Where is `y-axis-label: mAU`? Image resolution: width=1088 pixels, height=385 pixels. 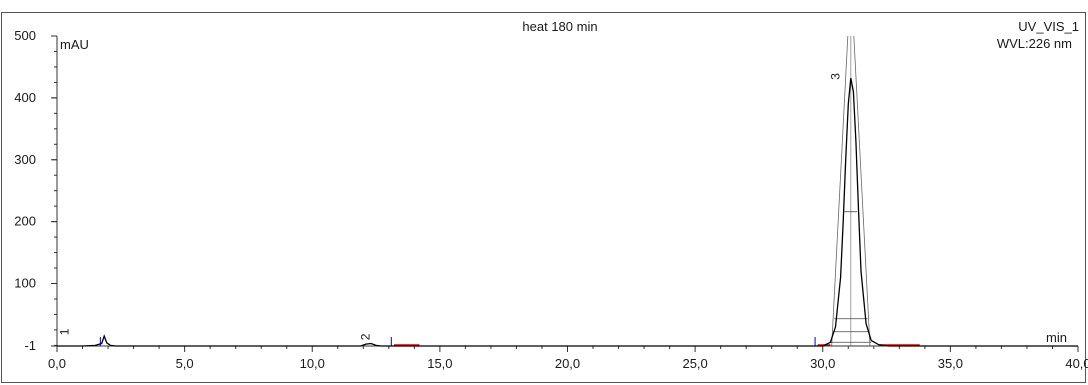
y-axis-label: mAU is located at coordinates (74, 44).